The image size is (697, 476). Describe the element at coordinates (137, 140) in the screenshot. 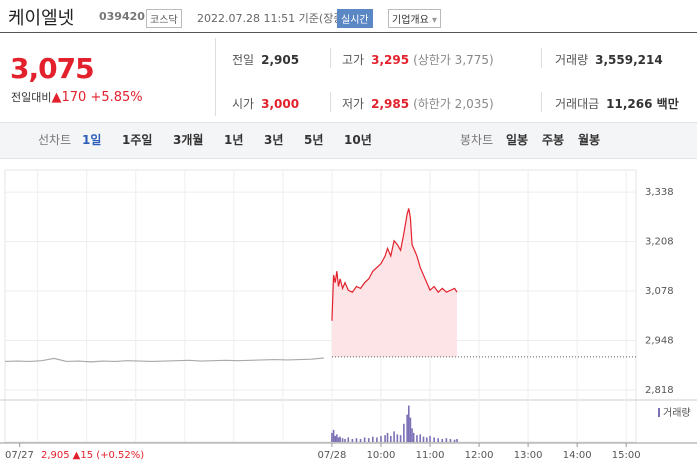

I see `tab: 1주일` at that location.